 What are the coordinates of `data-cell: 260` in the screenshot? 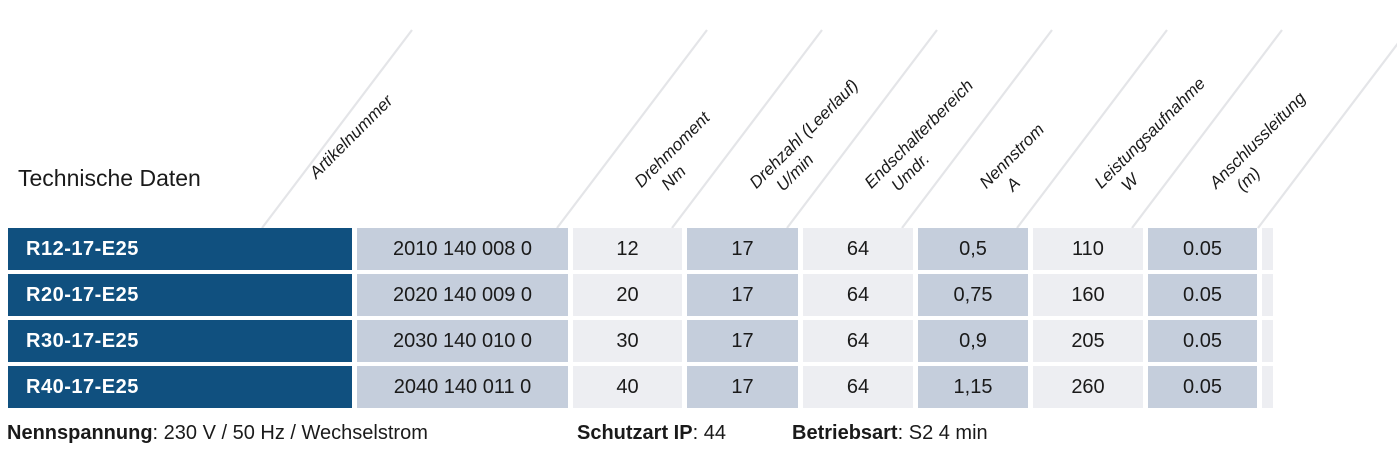 It's located at (1088, 387).